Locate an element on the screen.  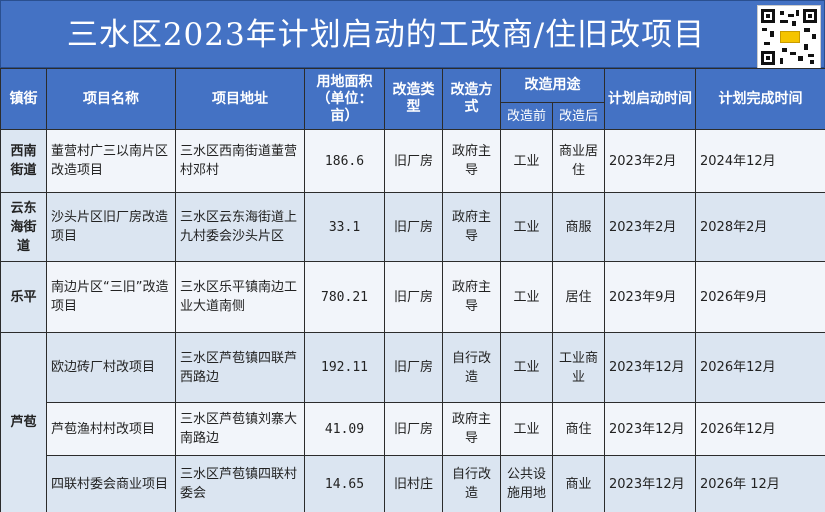
project-address-cell: 三水区芦苞镇刘寨大南路边 is located at coordinates (240, 429).